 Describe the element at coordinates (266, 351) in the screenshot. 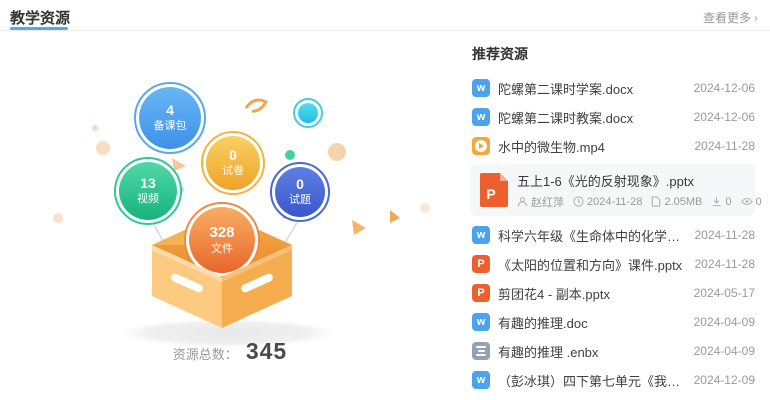

I see `resource-total-value: 345` at that location.